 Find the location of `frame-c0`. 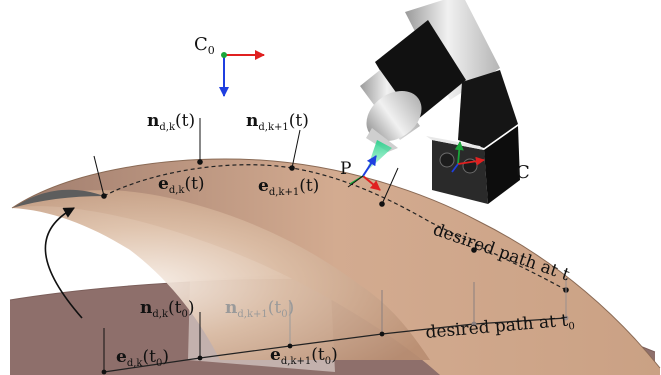

frame-c0 is located at coordinates (242, 73).